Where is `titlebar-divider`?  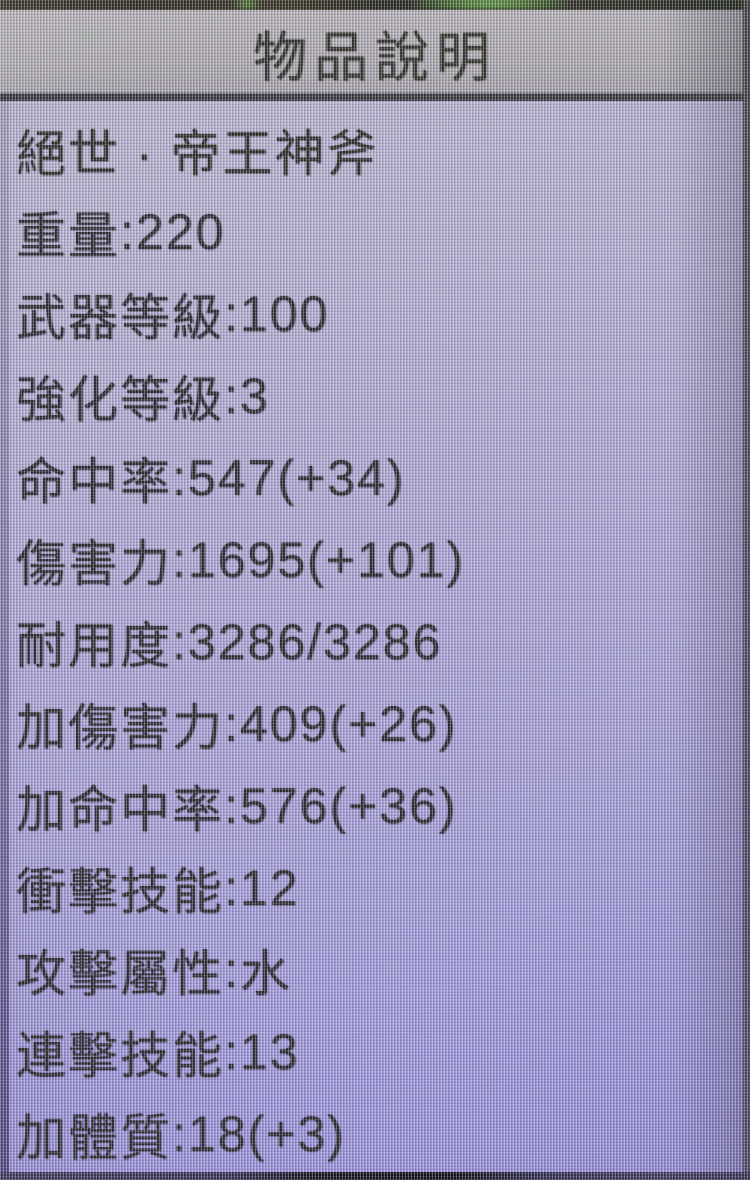 titlebar-divider is located at coordinates (375, 97).